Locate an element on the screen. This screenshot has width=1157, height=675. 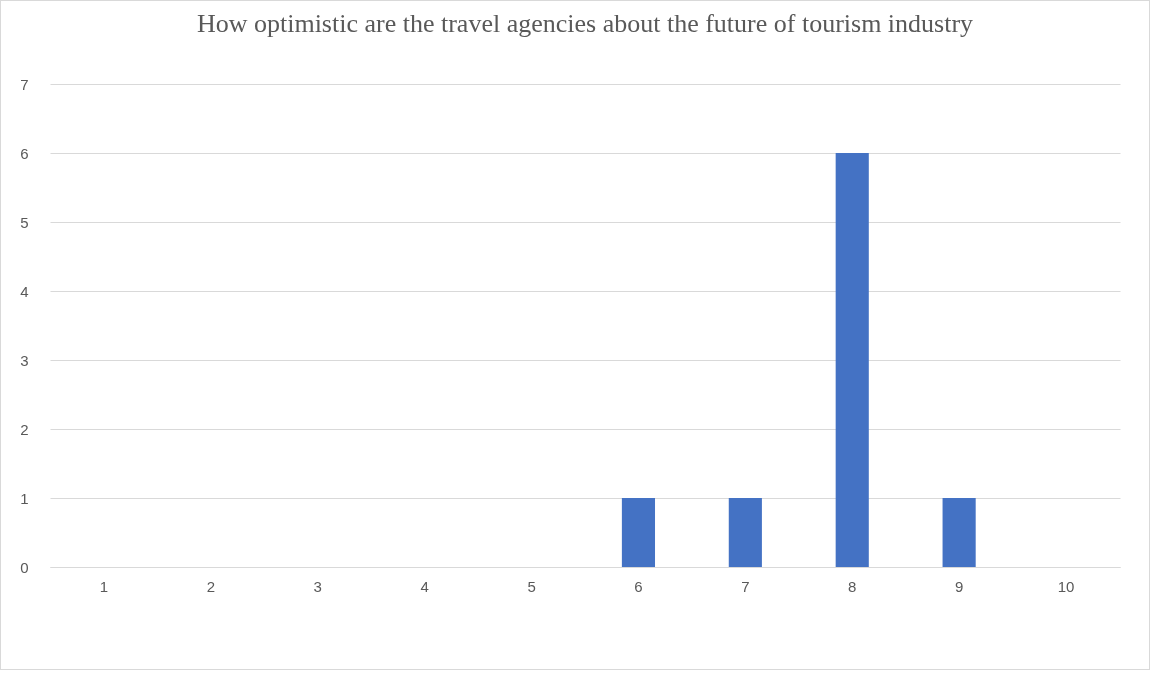
x-tick-label: 8 is located at coordinates (852, 586).